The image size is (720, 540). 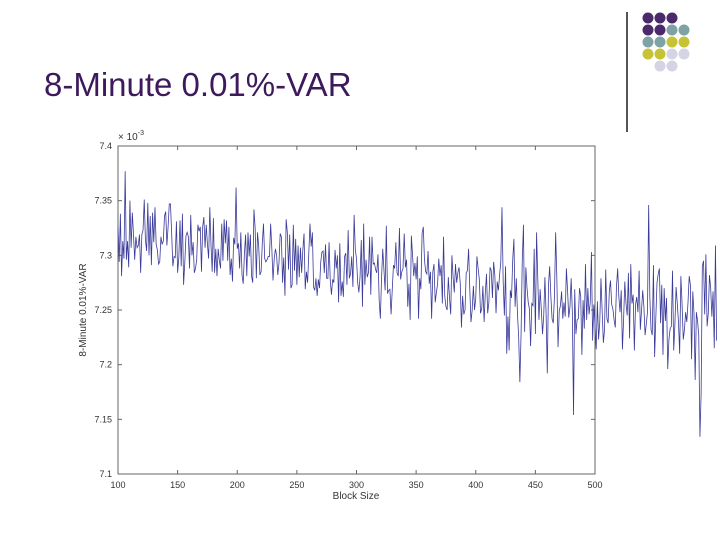 I want to click on y-tick-label: 7.4, so click(x=105, y=146).